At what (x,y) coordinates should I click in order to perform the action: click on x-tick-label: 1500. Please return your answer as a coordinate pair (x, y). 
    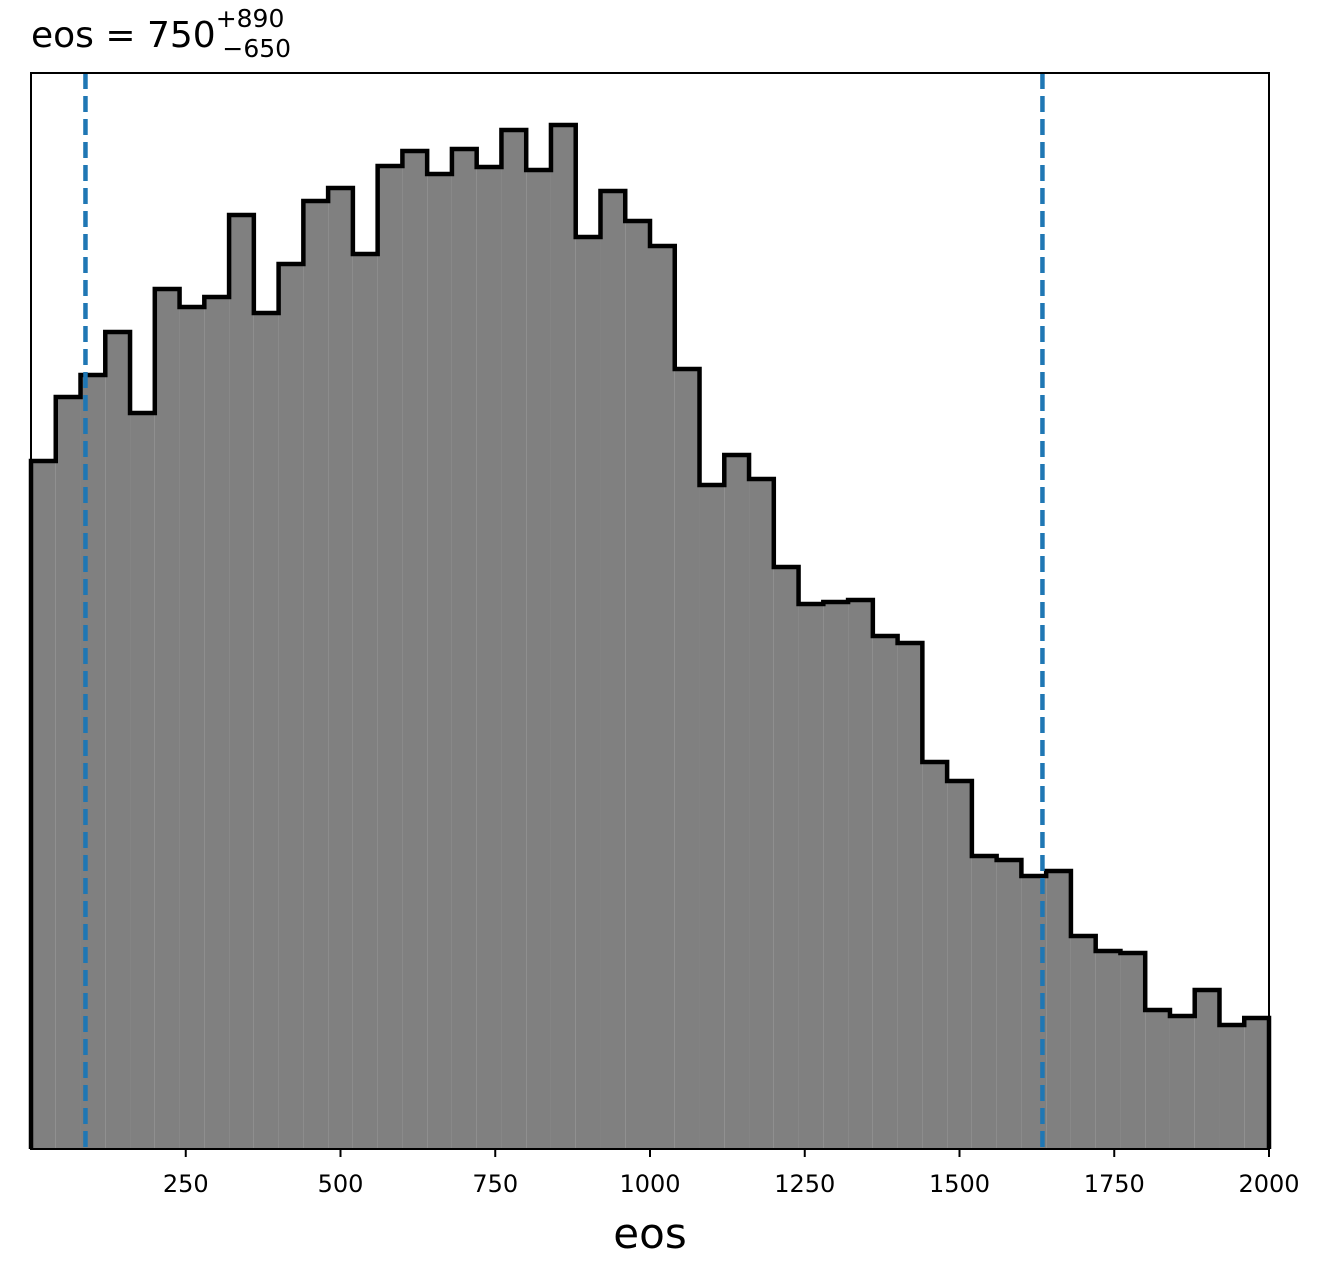
    Looking at the image, I should click on (959, 1184).